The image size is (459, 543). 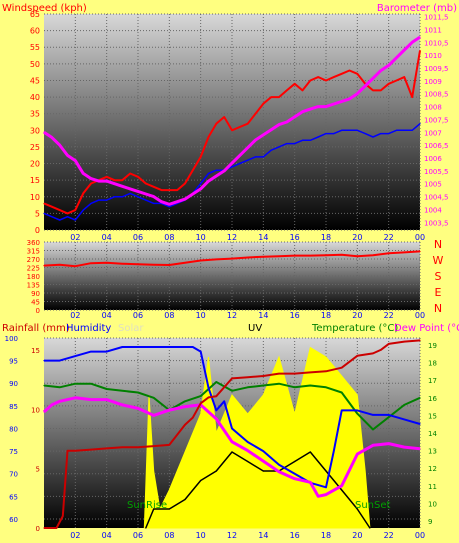 I want to click on wind-tick-label: 50, so click(x=35, y=64).